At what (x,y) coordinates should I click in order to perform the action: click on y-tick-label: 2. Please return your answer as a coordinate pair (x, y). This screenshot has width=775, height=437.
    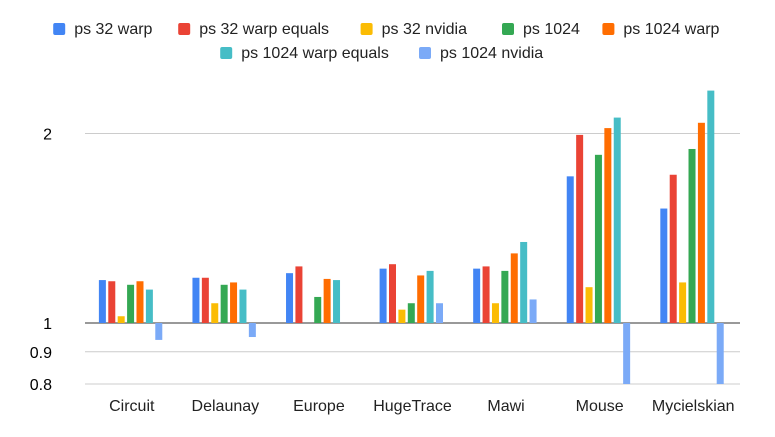
    Looking at the image, I should click on (47, 135).